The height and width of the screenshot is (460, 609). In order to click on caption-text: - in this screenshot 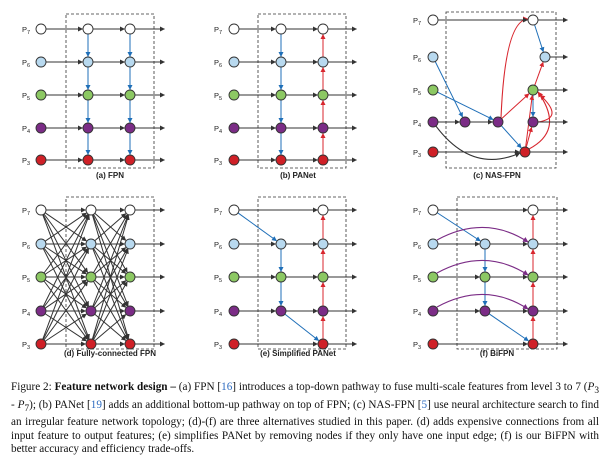, I will do `click(14, 404)`.